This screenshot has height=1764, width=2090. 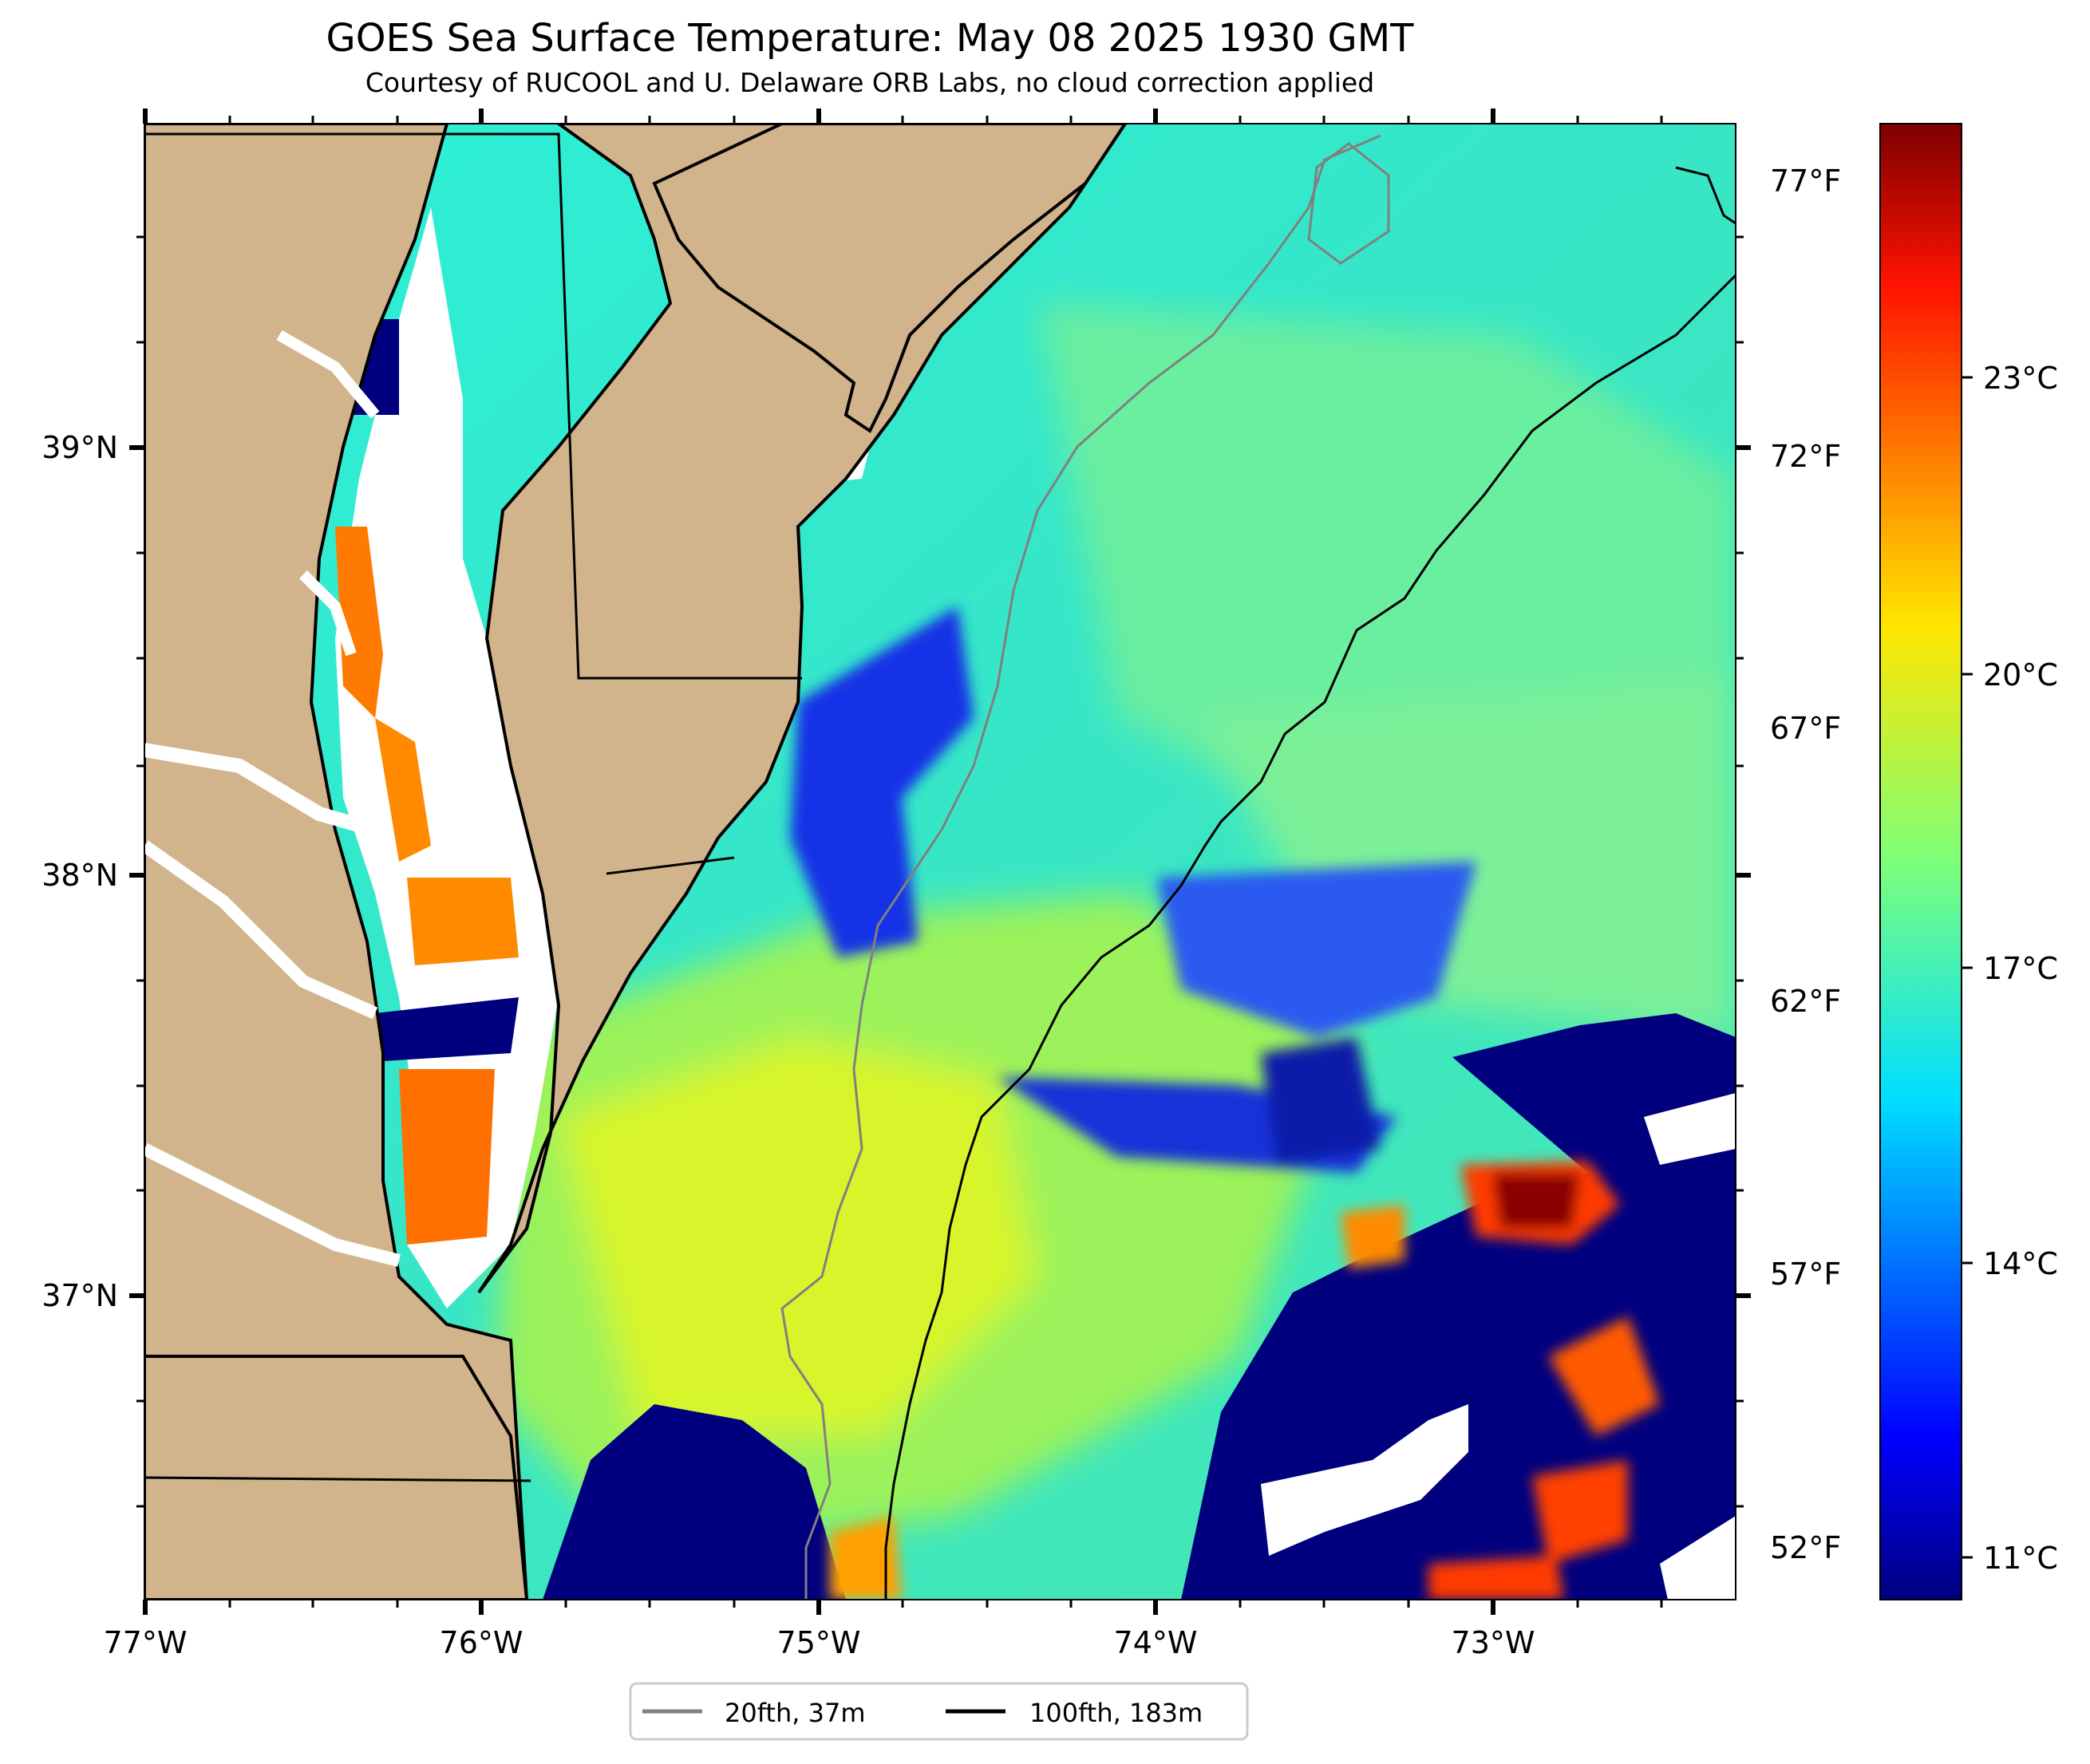 I want to click on legend-label: 100fth, 183m, so click(x=1116, y=1713).